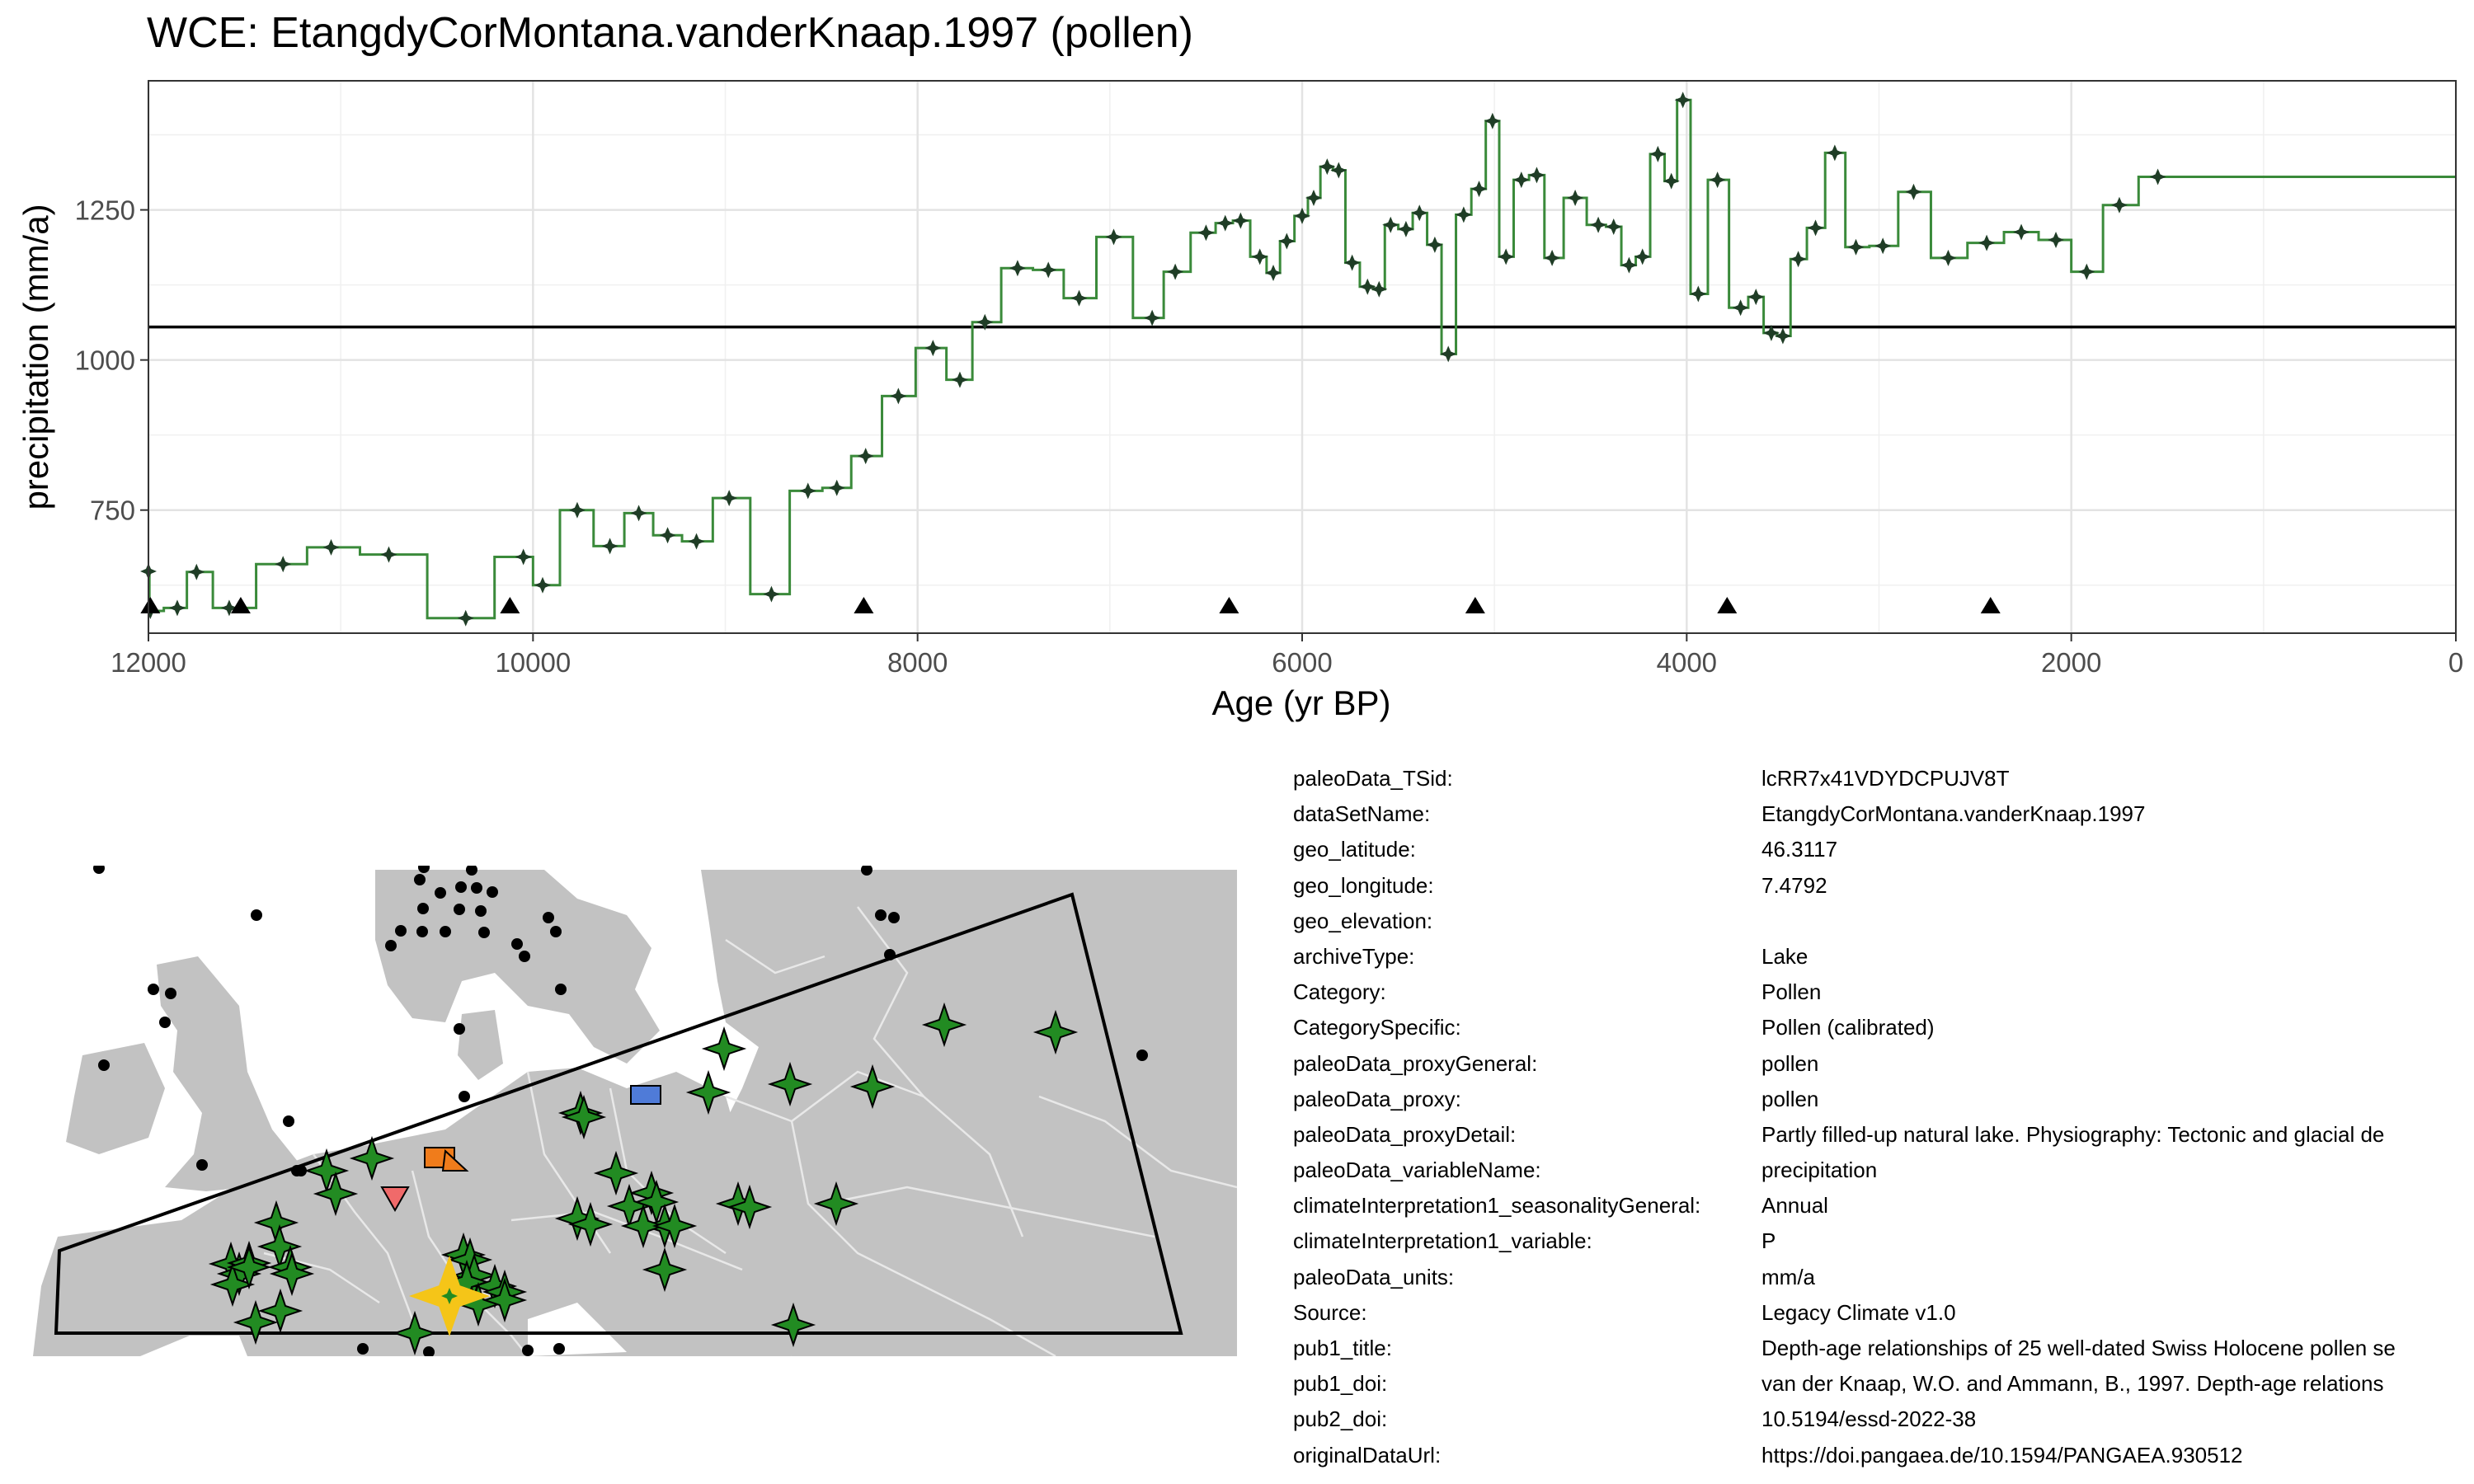 This screenshot has height=1484, width=2474. What do you see at coordinates (1354, 956) in the screenshot?
I see `metadata-key: archiveType:` at bounding box center [1354, 956].